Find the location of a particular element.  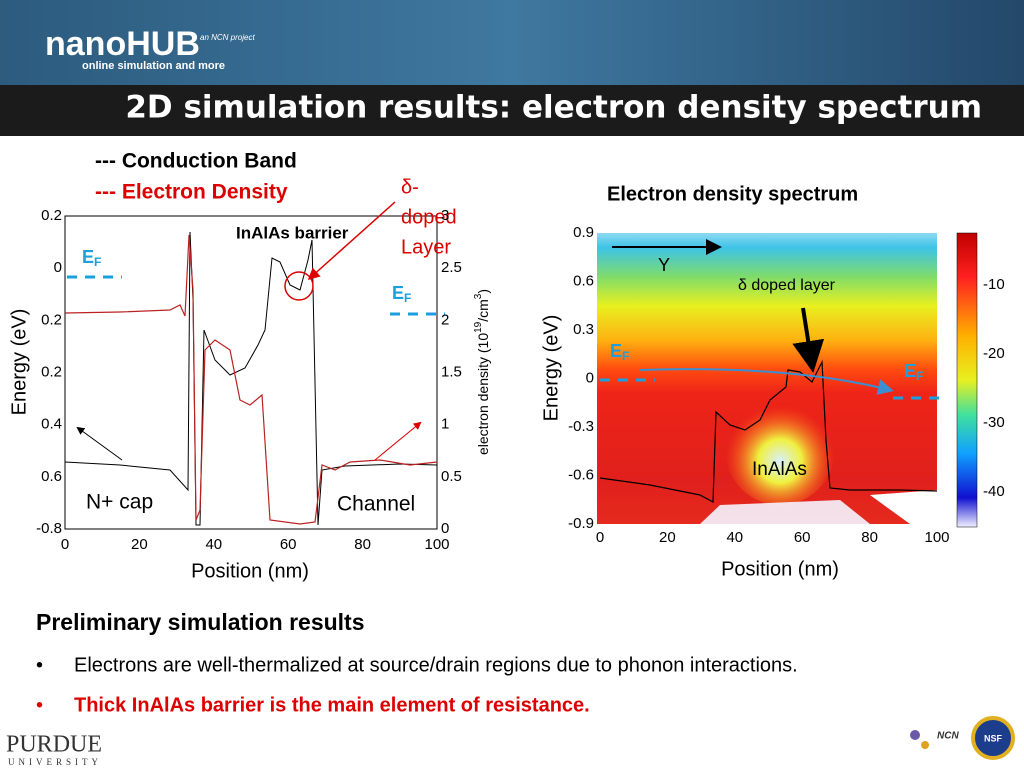

y2-tick-label: 0 is located at coordinates (445, 528).